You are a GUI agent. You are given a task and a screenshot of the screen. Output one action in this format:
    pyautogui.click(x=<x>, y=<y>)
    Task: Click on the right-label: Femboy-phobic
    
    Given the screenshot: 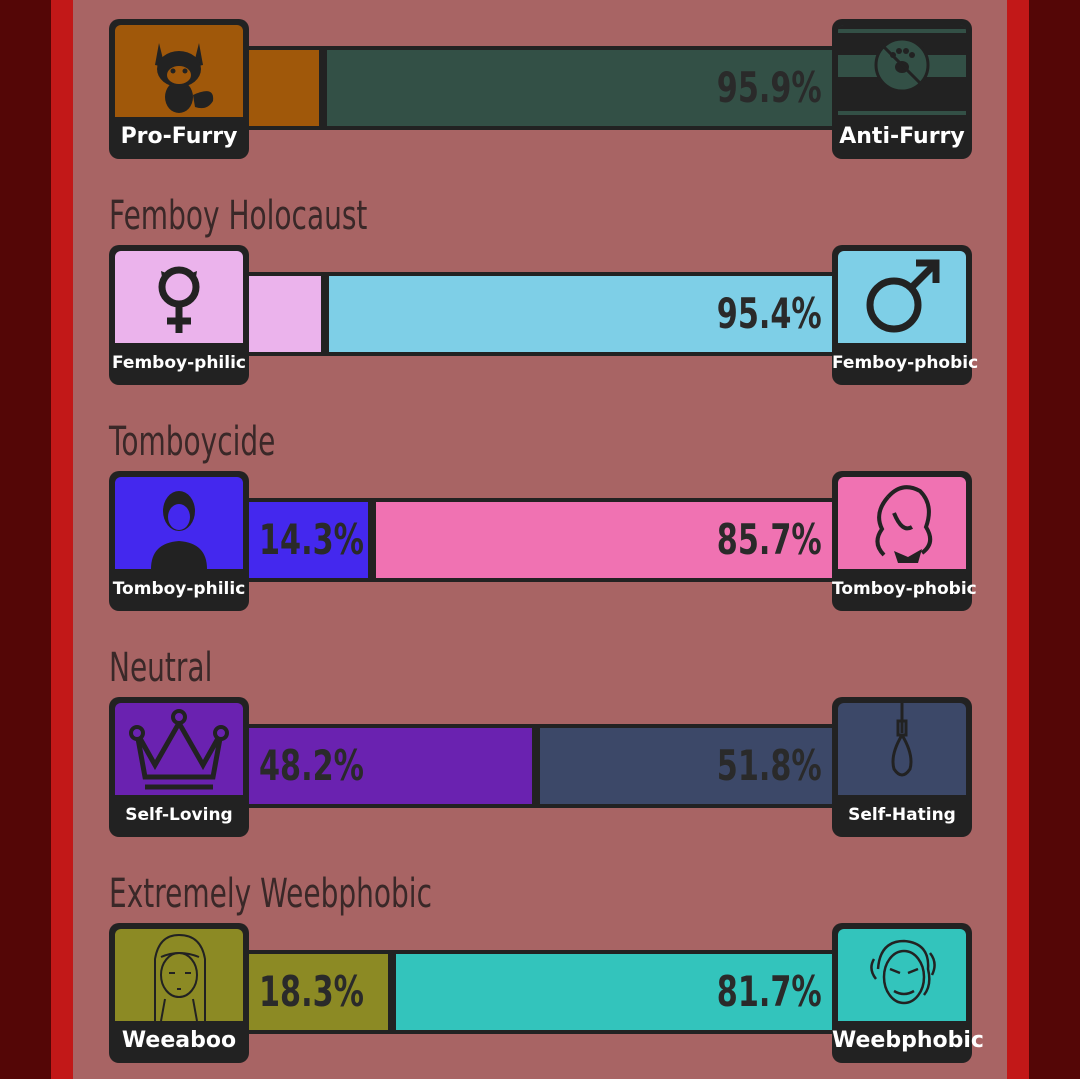 What is the action you would take?
    pyautogui.click(x=905, y=363)
    